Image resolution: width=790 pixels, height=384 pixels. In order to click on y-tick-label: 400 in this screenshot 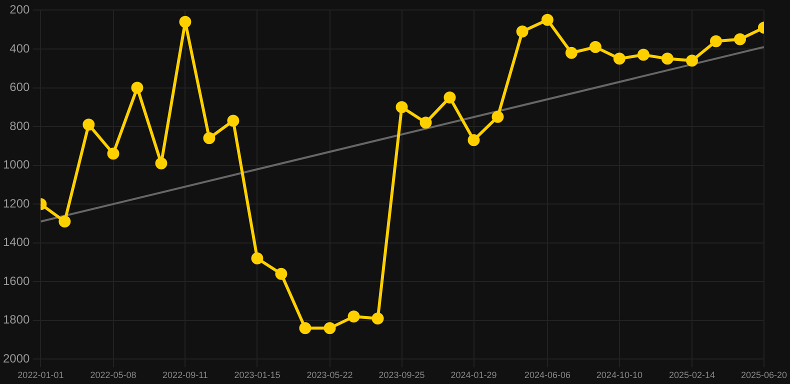, I will do `click(20, 48)`.